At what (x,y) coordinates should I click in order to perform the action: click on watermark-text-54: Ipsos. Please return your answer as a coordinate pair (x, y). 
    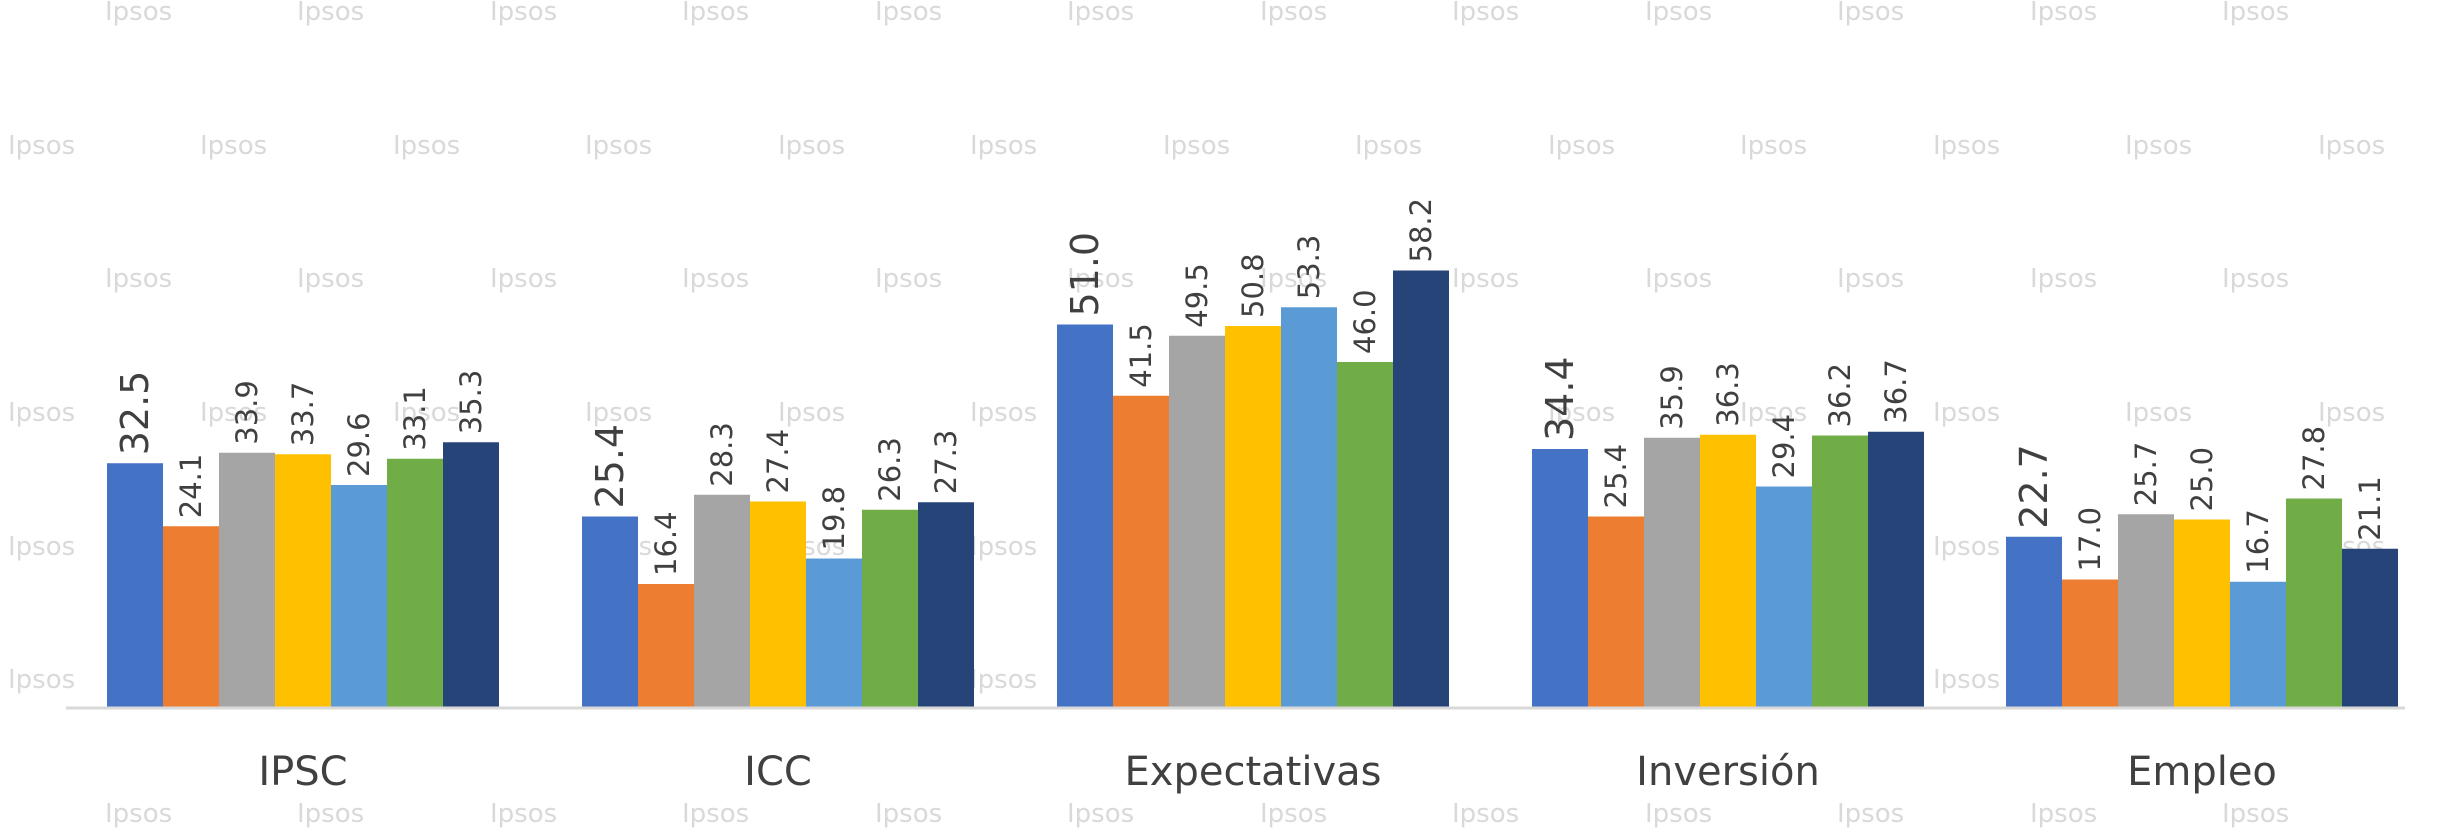
    Looking at the image, I should click on (1003, 413).